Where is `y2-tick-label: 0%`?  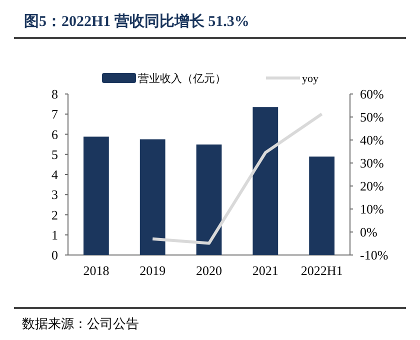 y2-tick-label: 0% is located at coordinates (369, 232).